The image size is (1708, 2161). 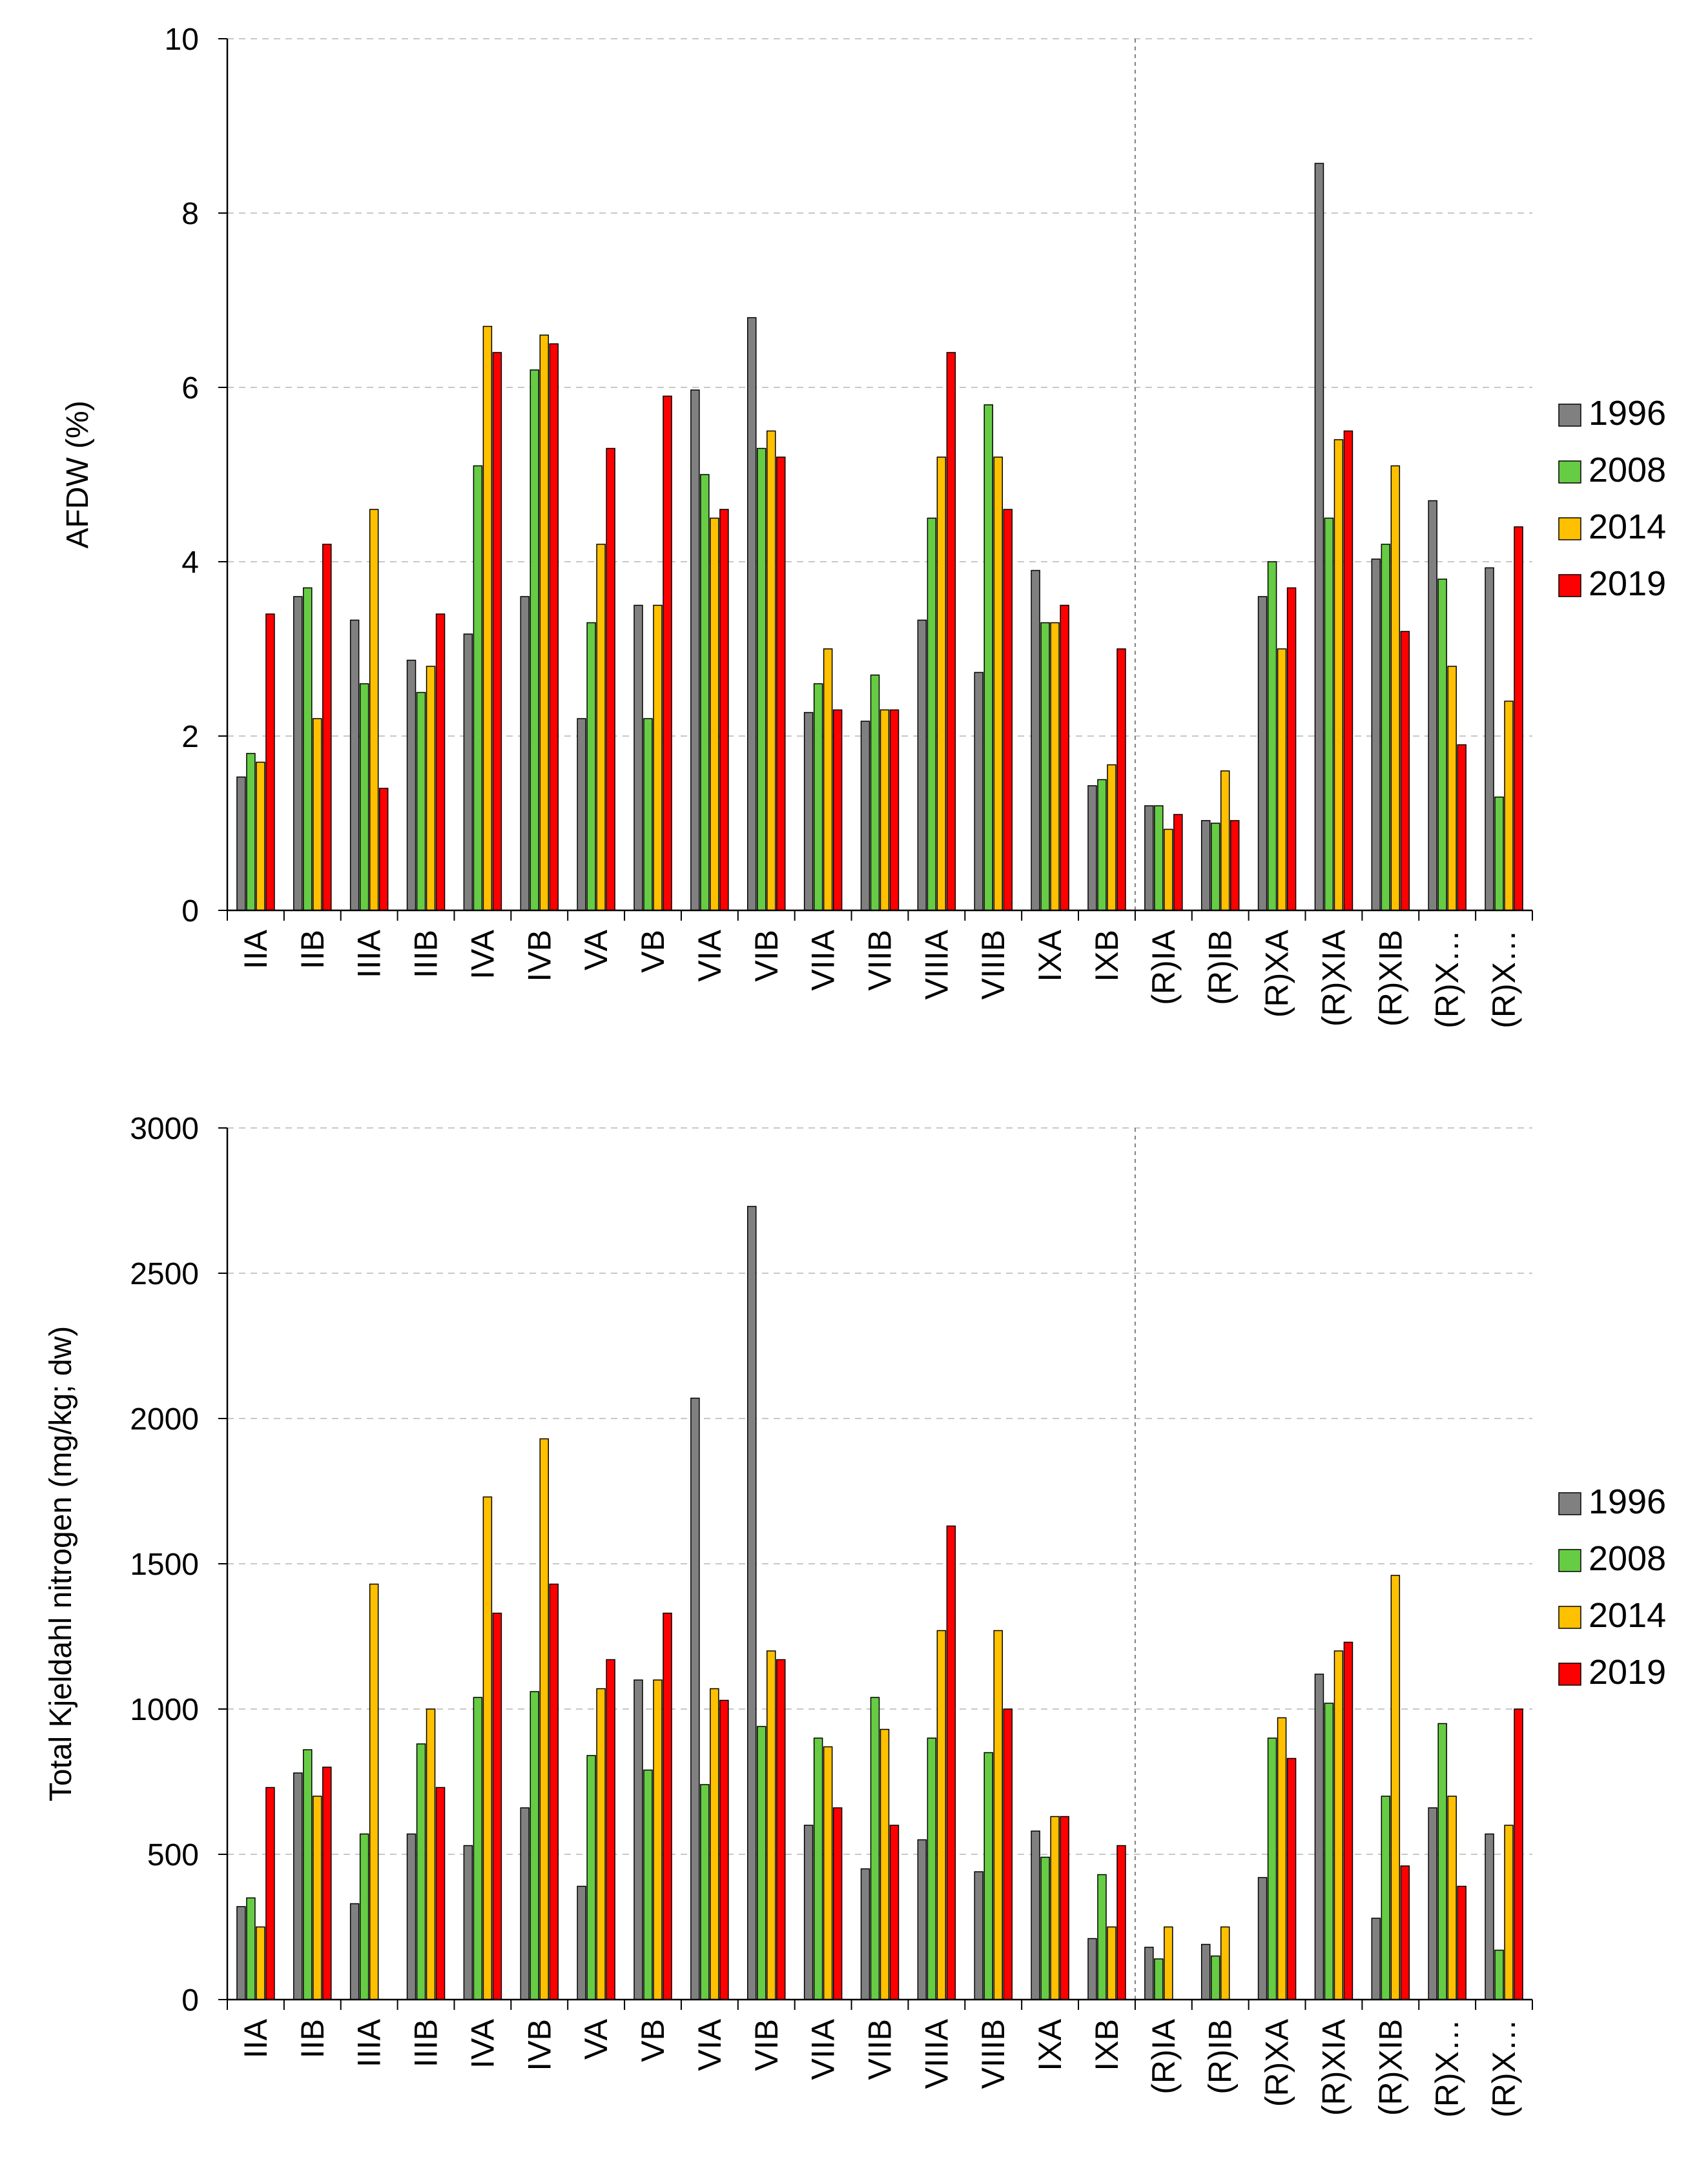 What do you see at coordinates (993, 2054) in the screenshot?
I see `x-category-label: VIIIB` at bounding box center [993, 2054].